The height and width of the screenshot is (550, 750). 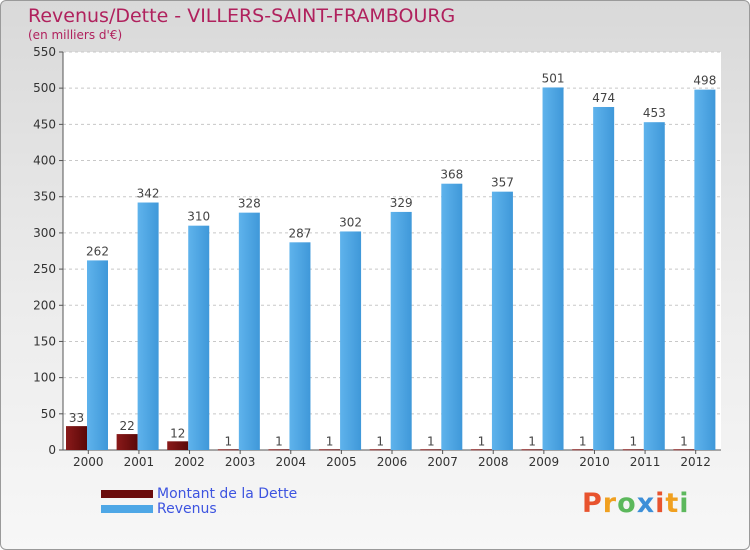 What do you see at coordinates (44, 124) in the screenshot?
I see `y-tick-label: 450` at bounding box center [44, 124].